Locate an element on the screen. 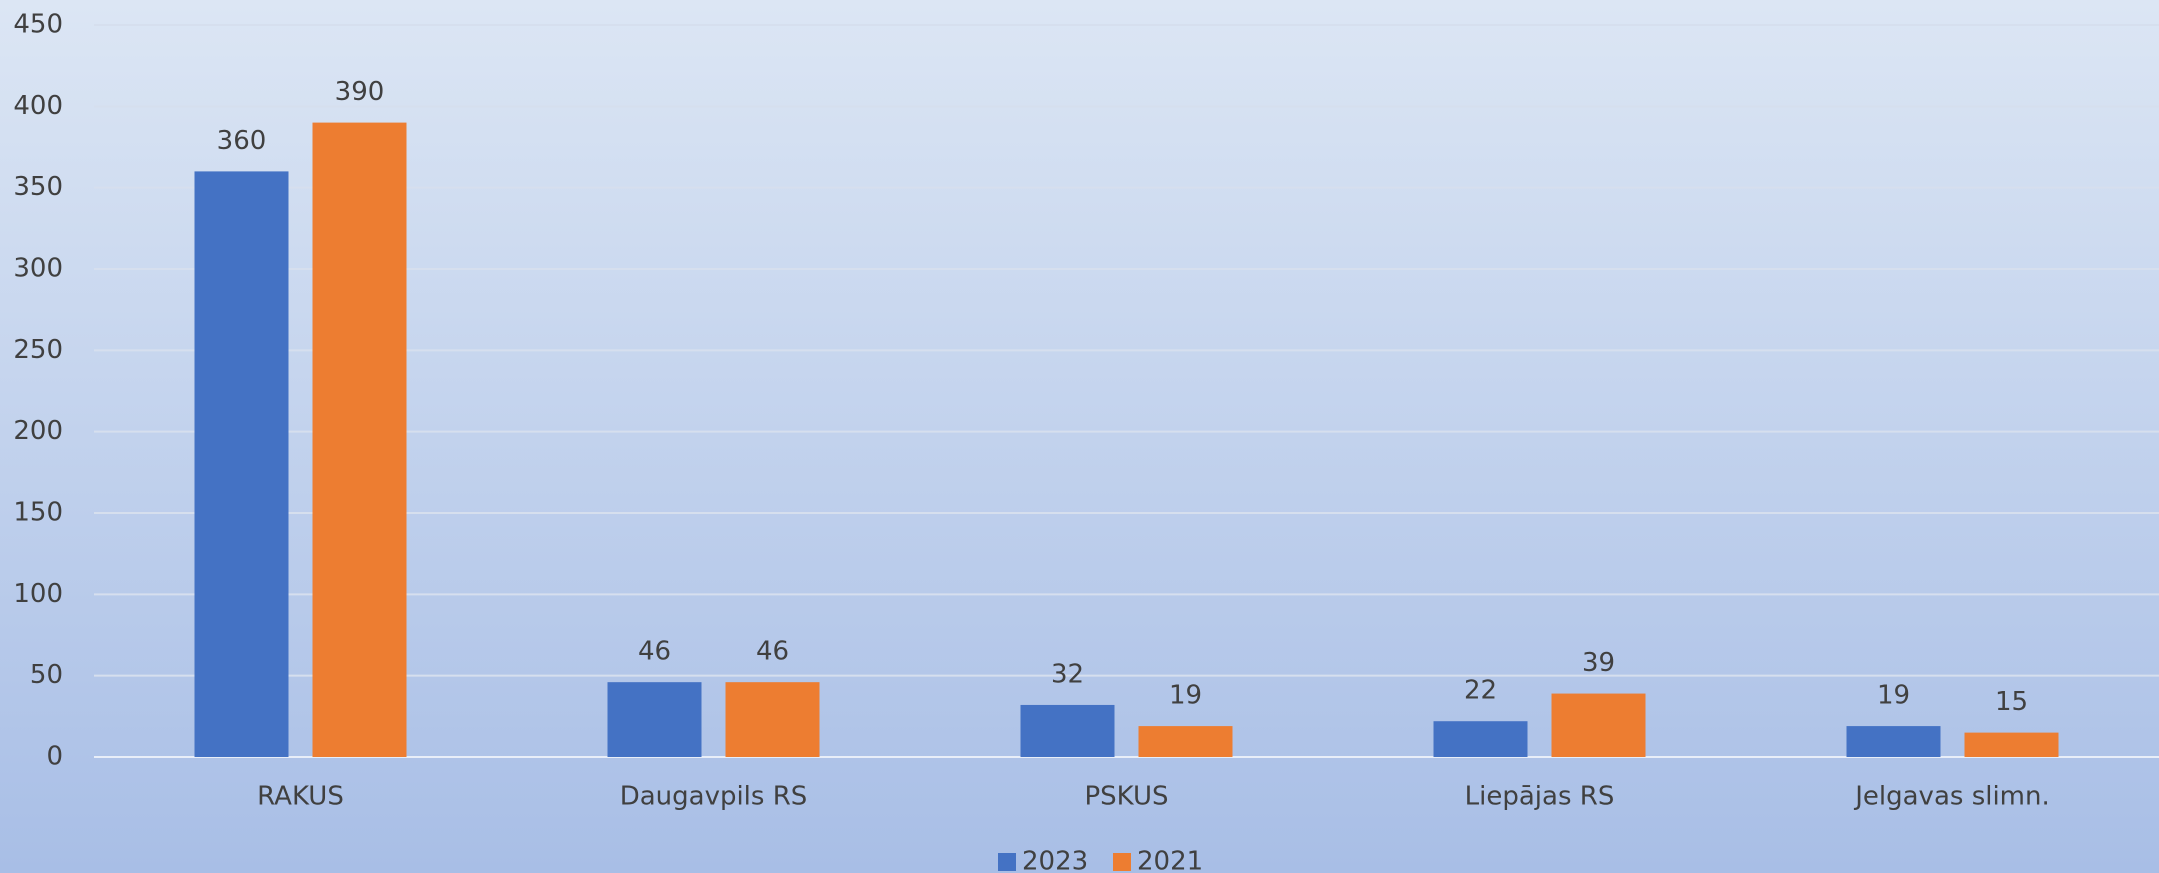 The height and width of the screenshot is (873, 2159). x-tick-label: Liepājas RS is located at coordinates (1540, 797).